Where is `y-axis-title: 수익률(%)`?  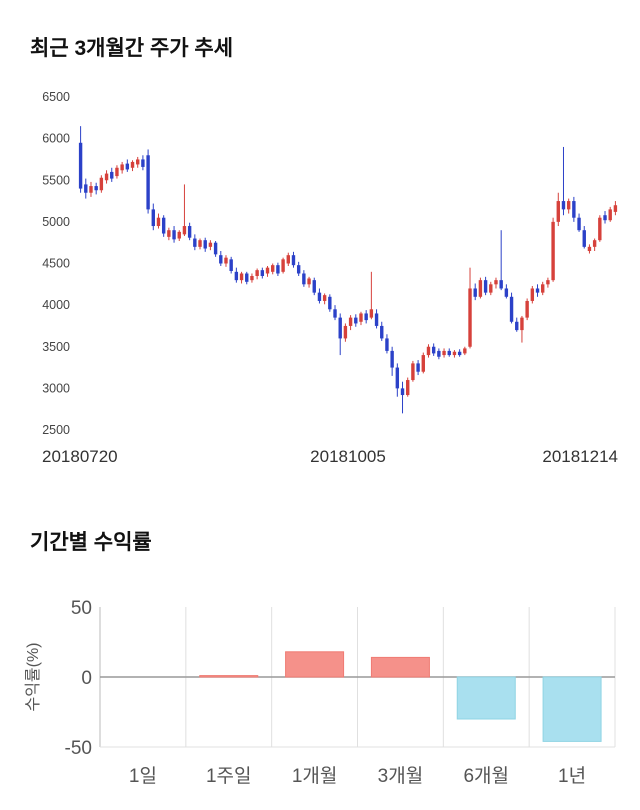
y-axis-title: 수익률(%) is located at coordinates (33, 676).